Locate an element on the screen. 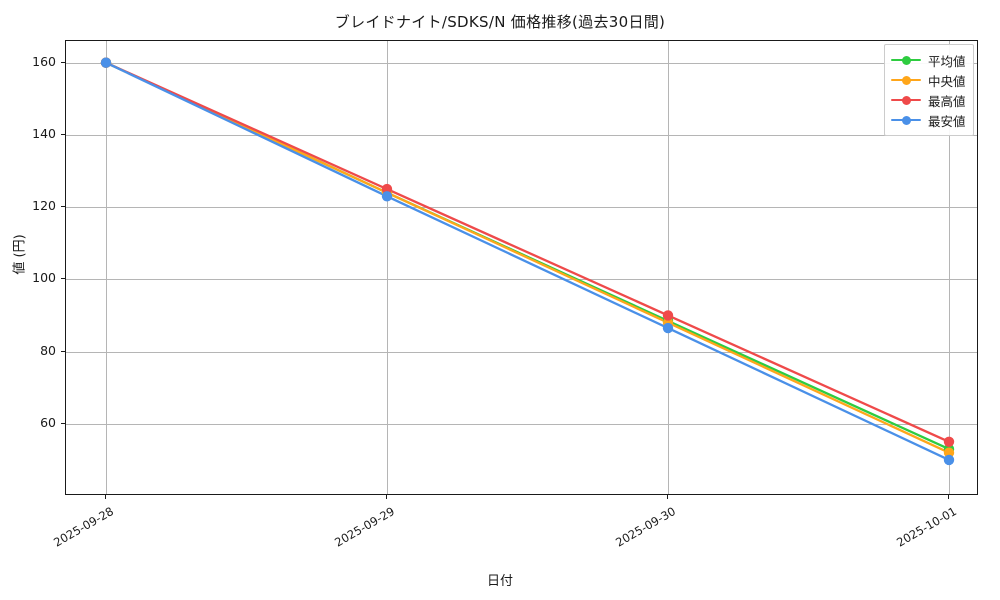 The image size is (1000, 600). legend-item: 最高値 is located at coordinates (928, 100).